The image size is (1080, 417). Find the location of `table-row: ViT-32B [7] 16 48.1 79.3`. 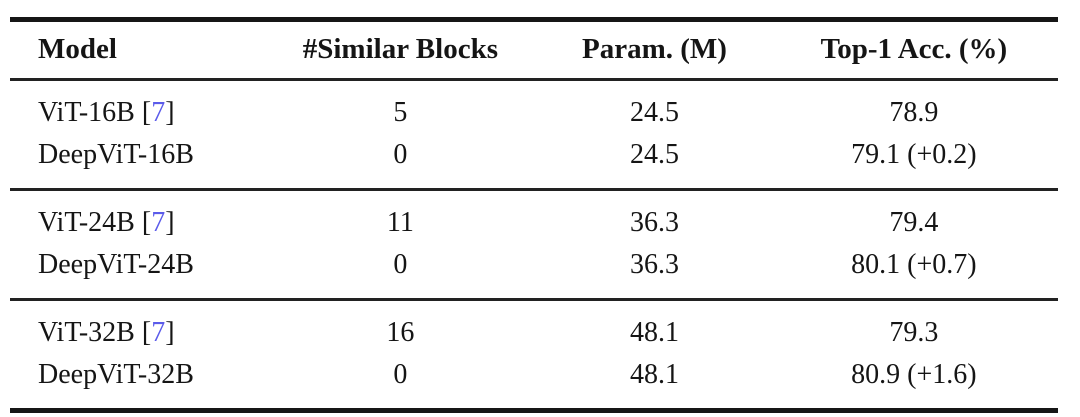

table-row: ViT-32B [7] 16 48.1 79.3 is located at coordinates (534, 327).